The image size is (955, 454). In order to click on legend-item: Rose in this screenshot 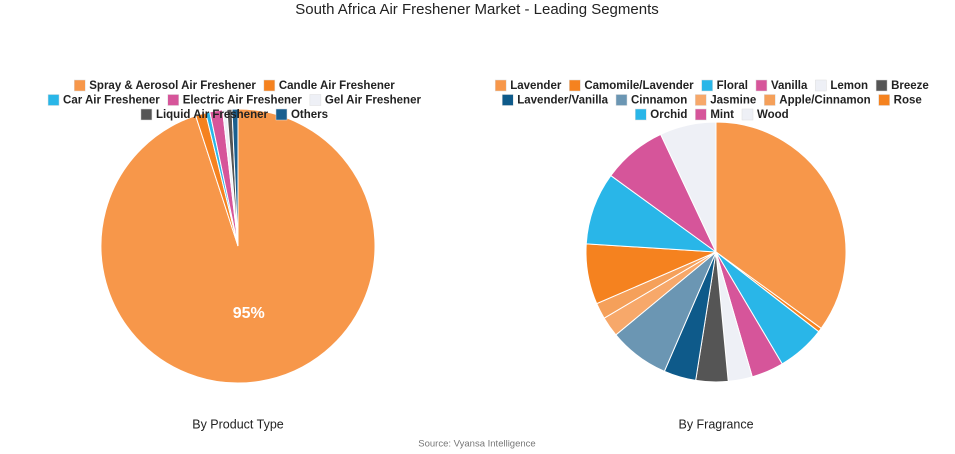, I will do `click(900, 100)`.